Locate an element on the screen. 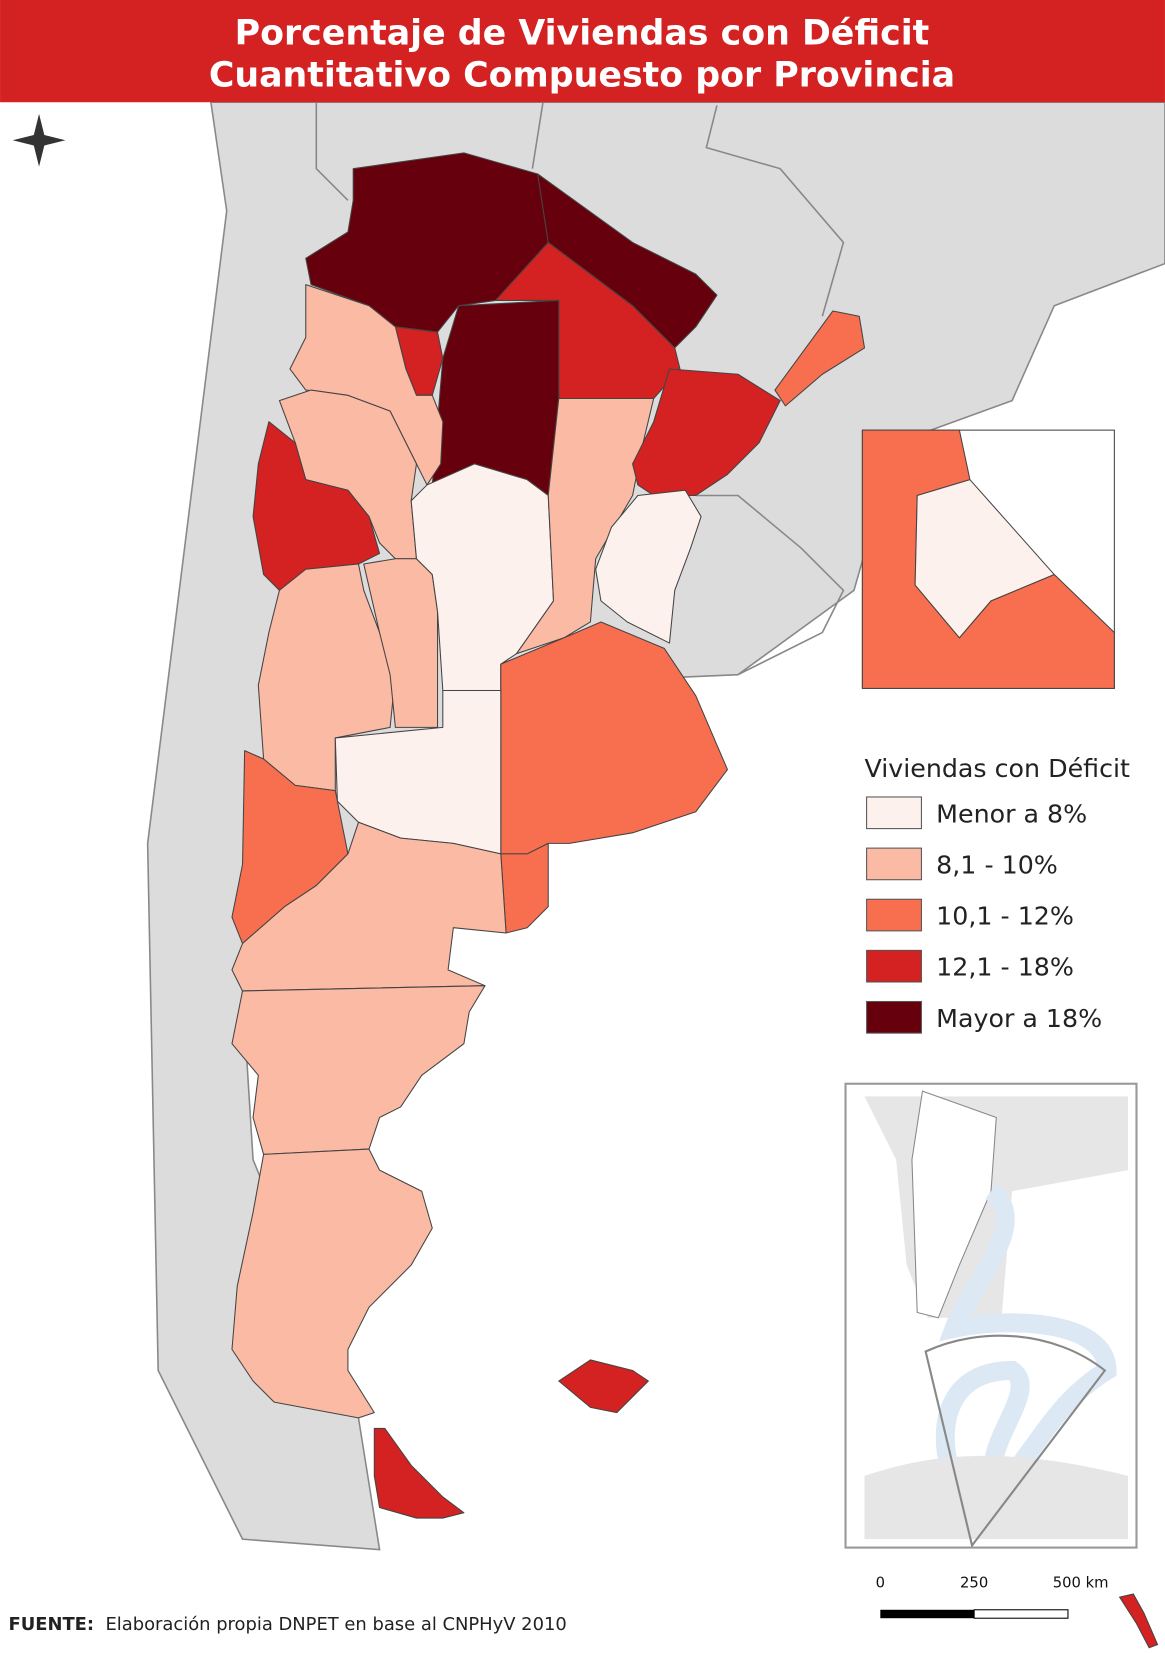 The image size is (1165, 1653). title-bar is located at coordinates (582, 51).